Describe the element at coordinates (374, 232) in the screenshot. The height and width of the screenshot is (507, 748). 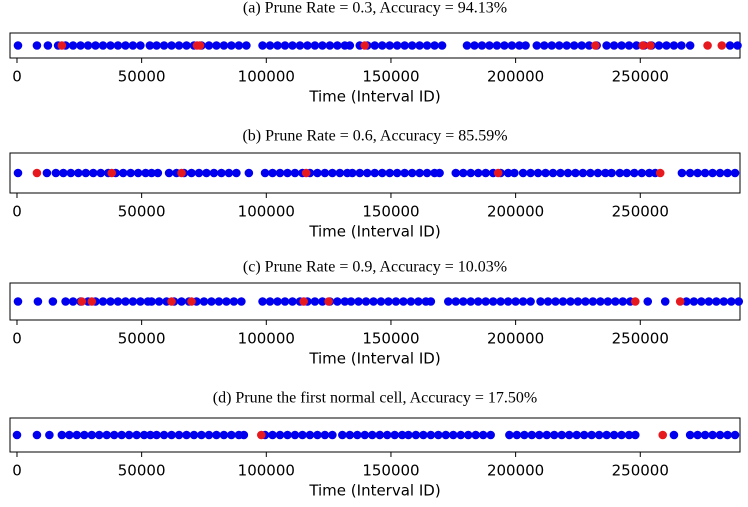
I see `x-axis-label: Time (Interval ID)` at that location.